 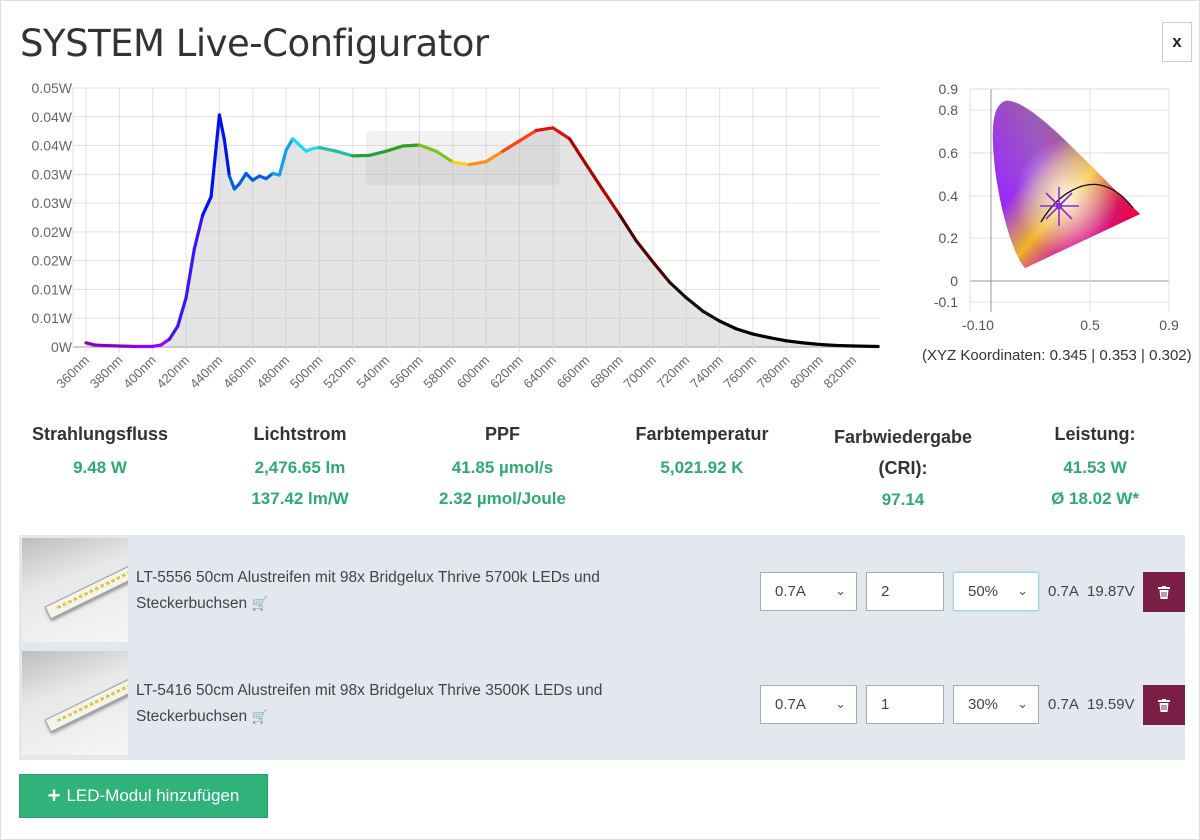 What do you see at coordinates (573, 372) in the screenshot?
I see `x-tick-label: 660nm` at bounding box center [573, 372].